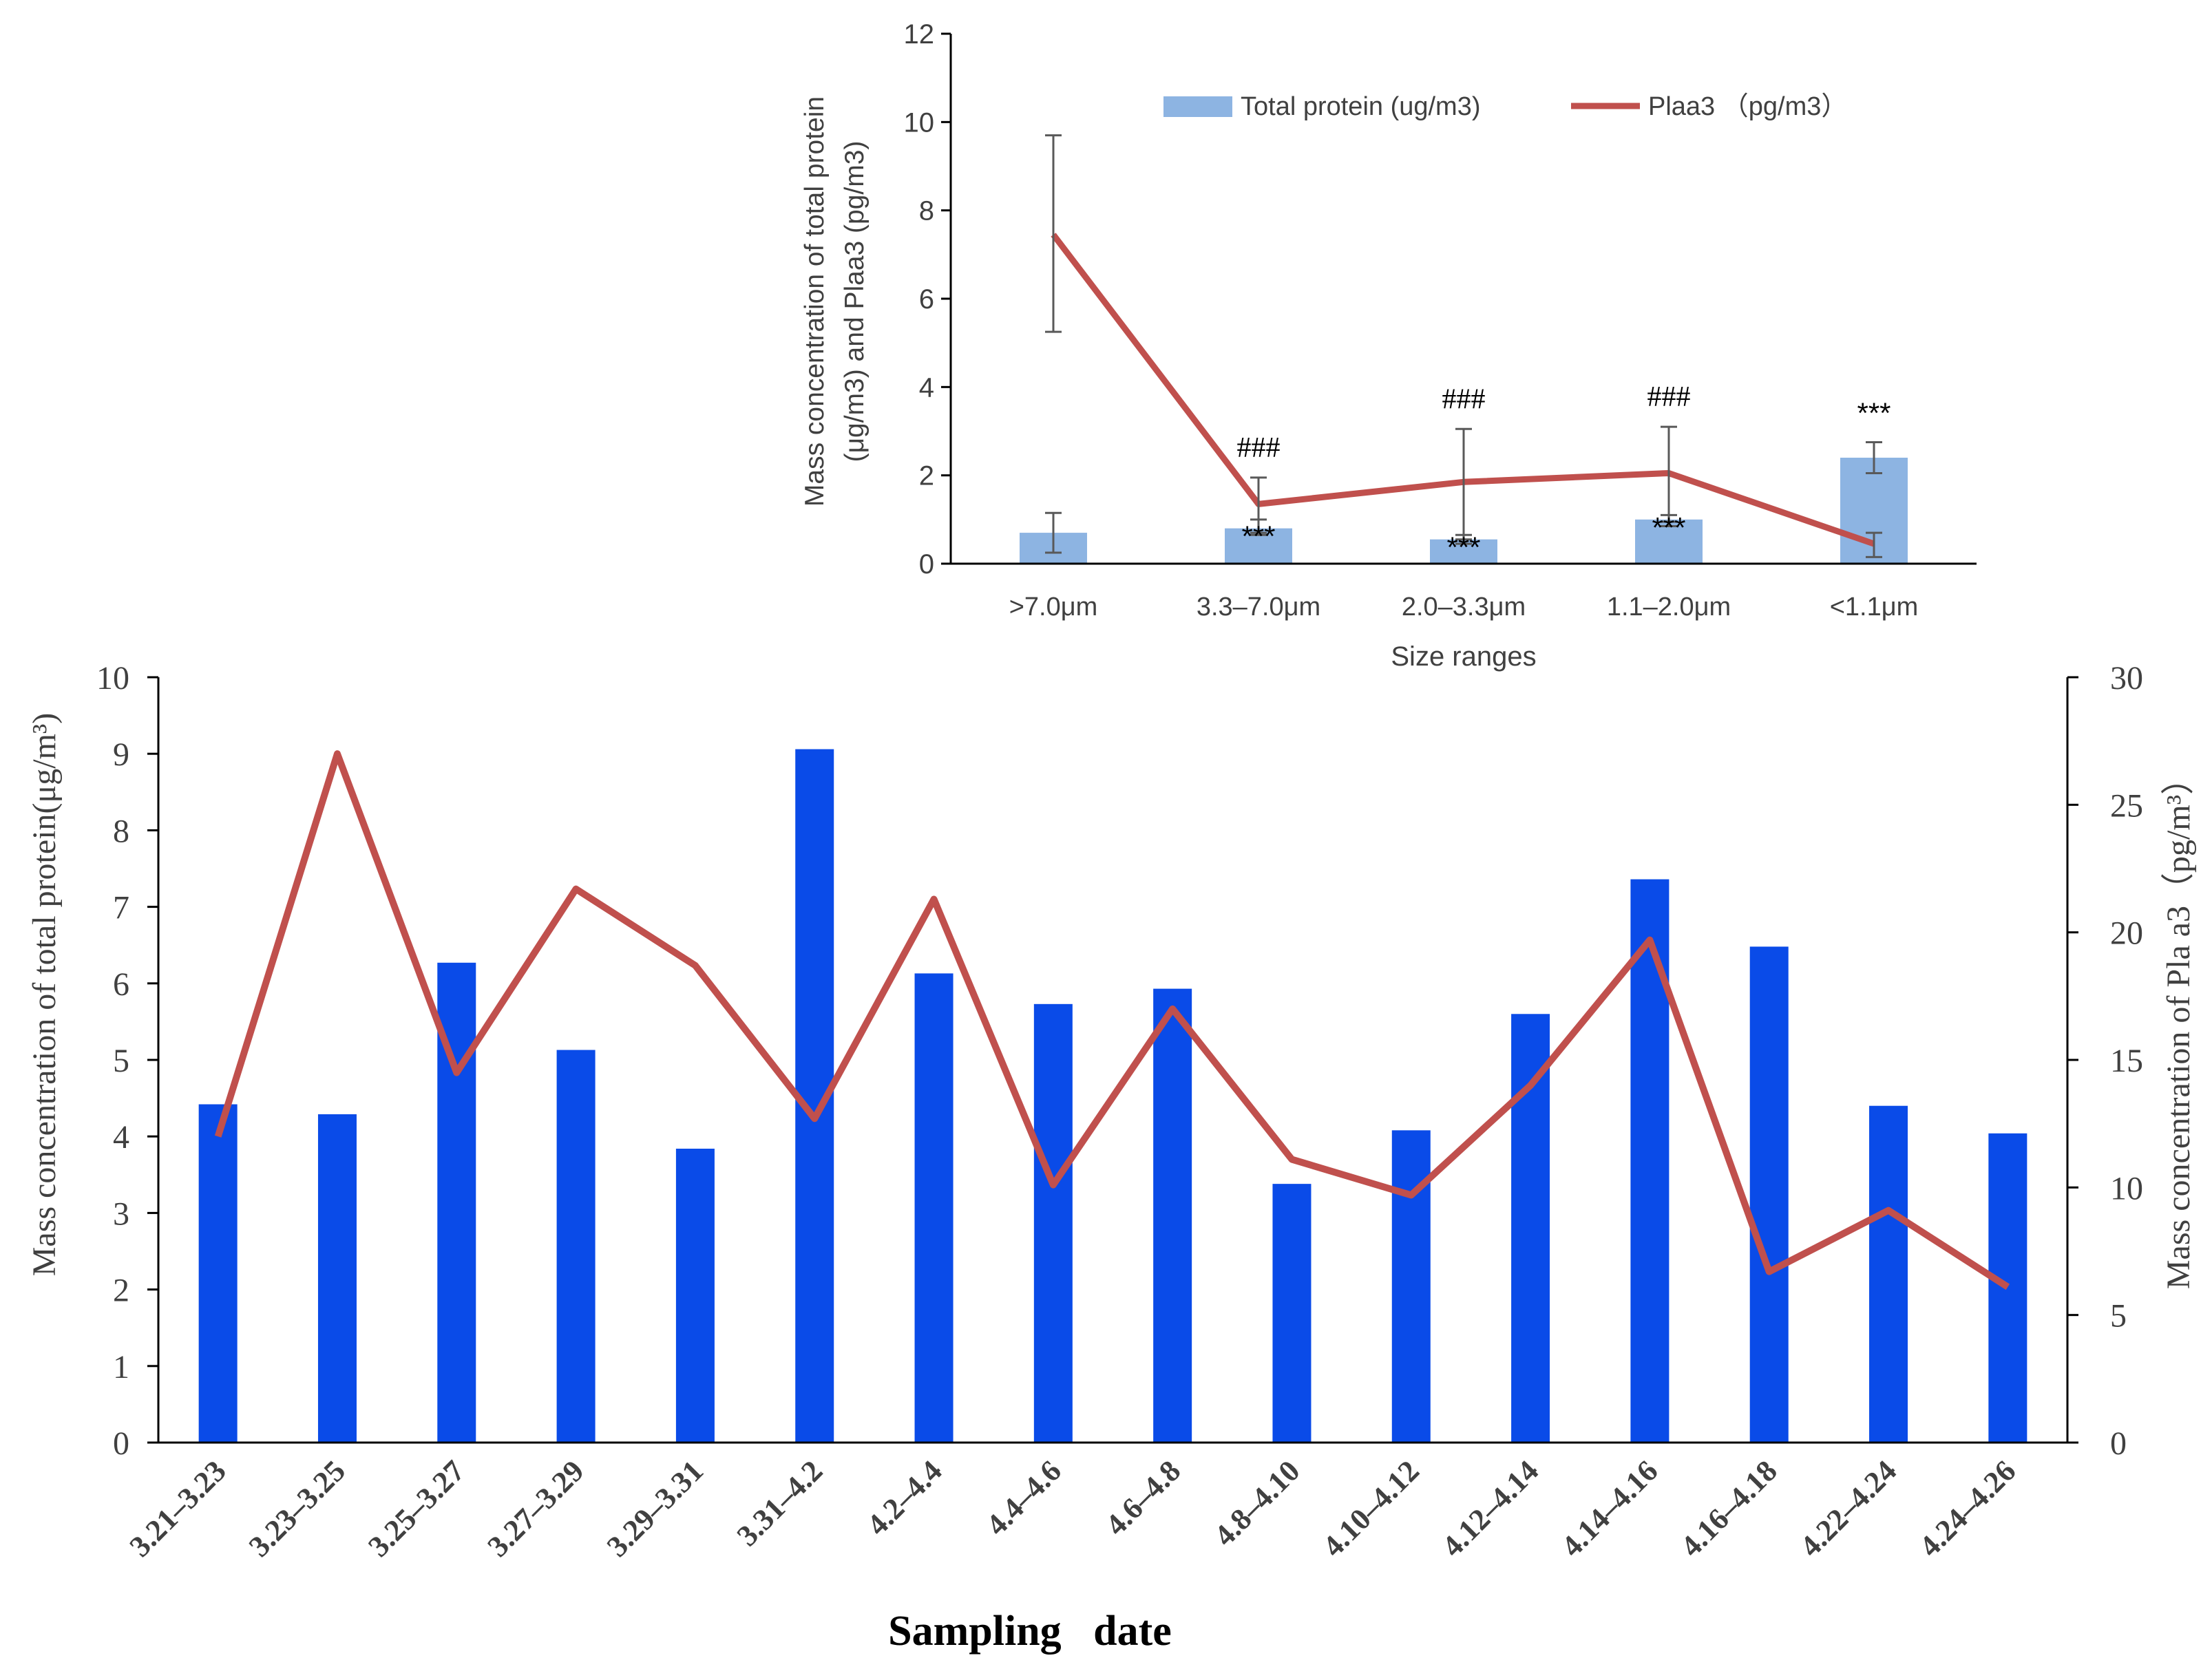 The image size is (2212, 1669). Describe the element at coordinates (1505, 107) in the screenshot. I see `top-legend: Total protein (ug/m3) Plaa3 （pg/m3）` at that location.